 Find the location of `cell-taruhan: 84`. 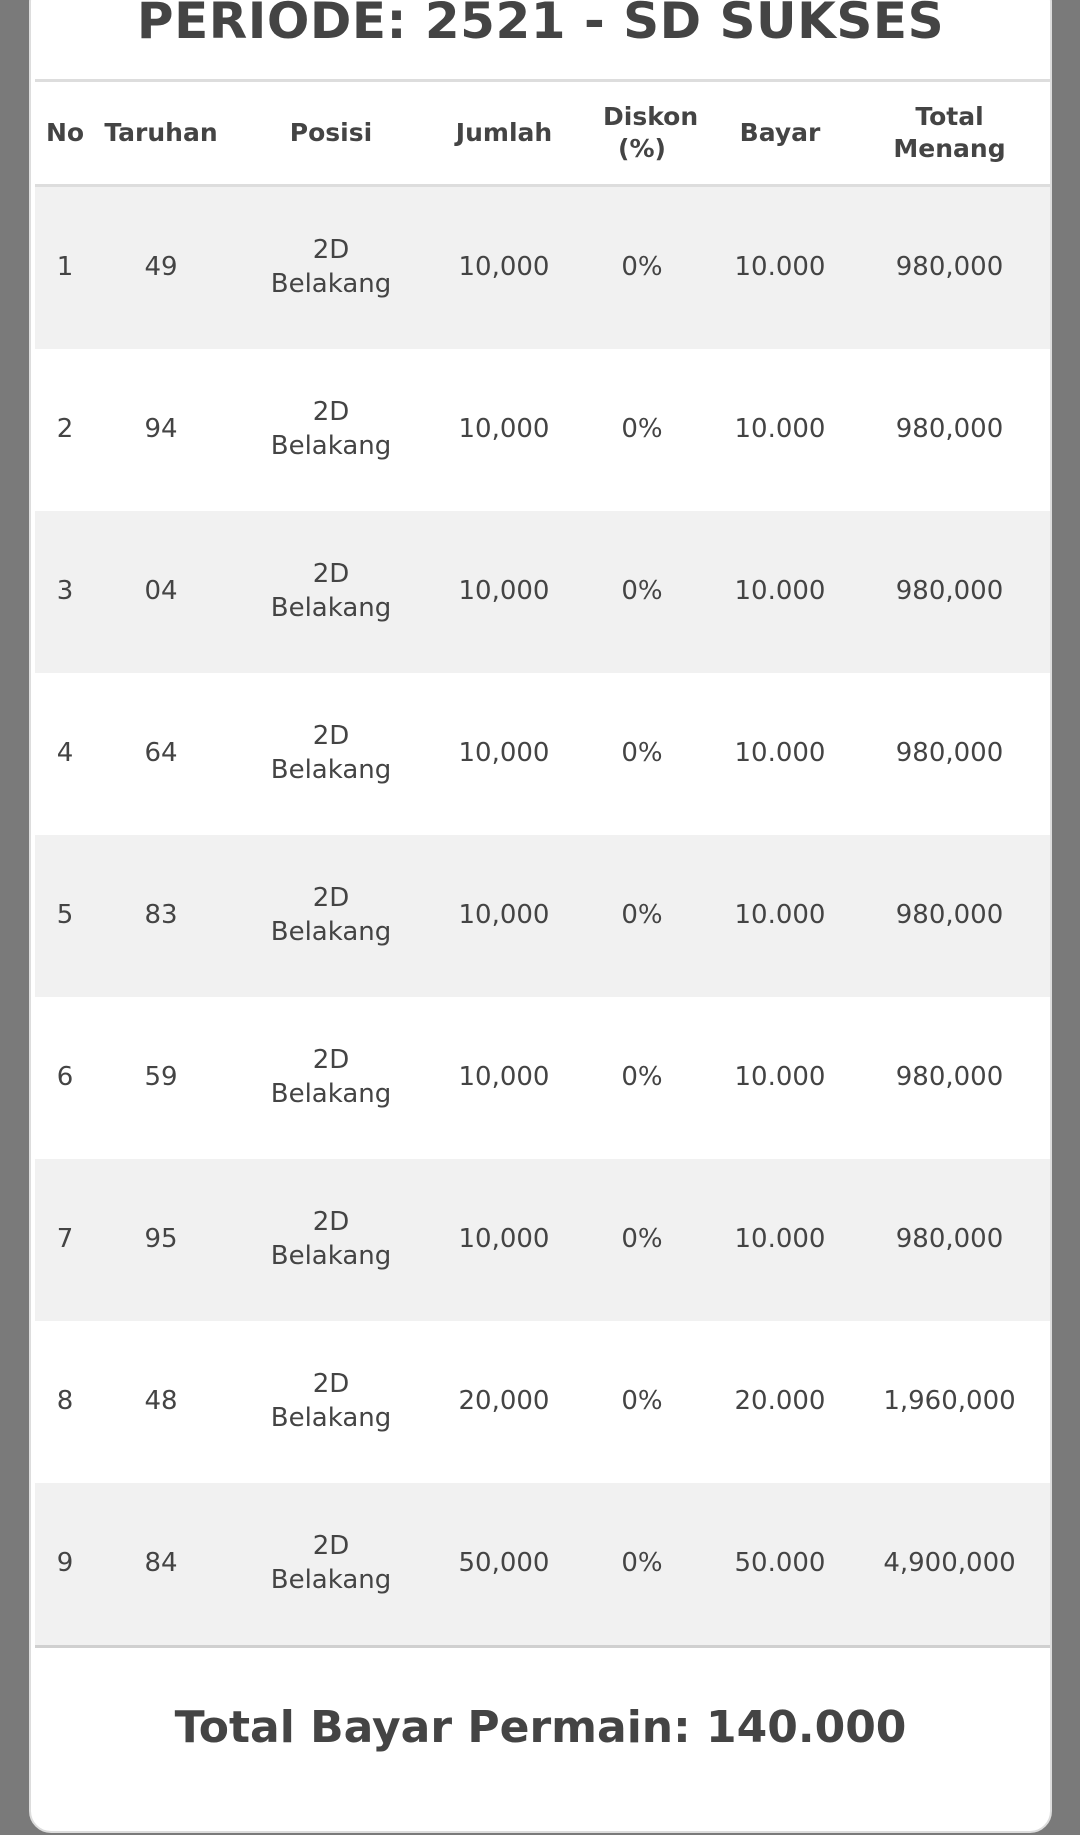

cell-taruhan: 84 is located at coordinates (161, 1565).